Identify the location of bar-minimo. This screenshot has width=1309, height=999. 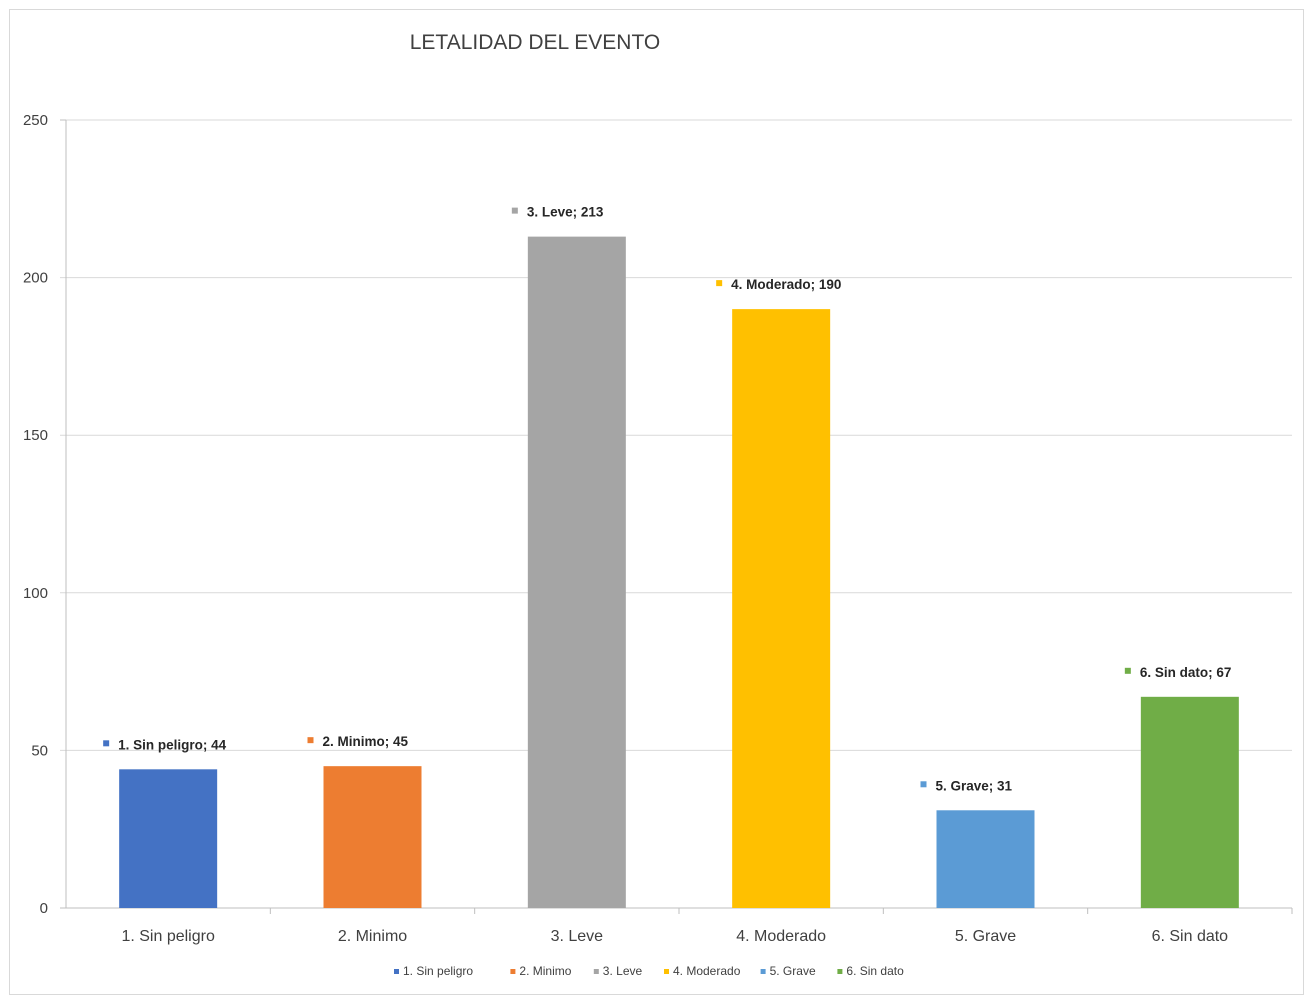
(372, 837).